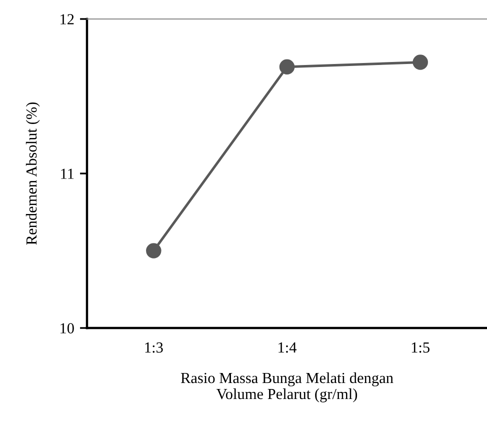 Image resolution: width=487 pixels, height=442 pixels. Describe the element at coordinates (421, 347) in the screenshot. I see `x-tick-label: 1:5` at that location.